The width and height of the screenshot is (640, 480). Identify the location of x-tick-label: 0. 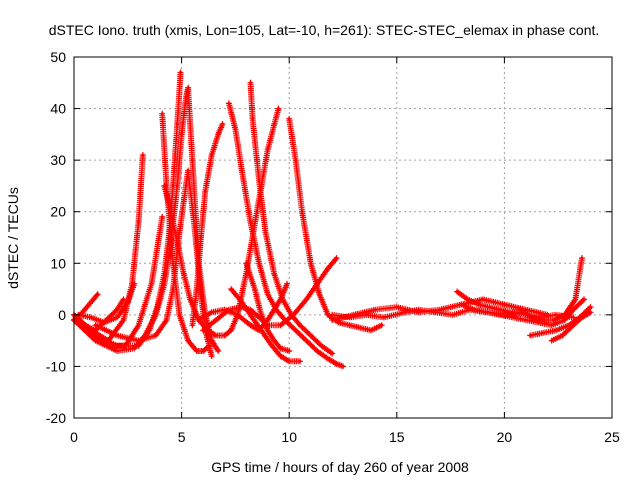
(74, 437).